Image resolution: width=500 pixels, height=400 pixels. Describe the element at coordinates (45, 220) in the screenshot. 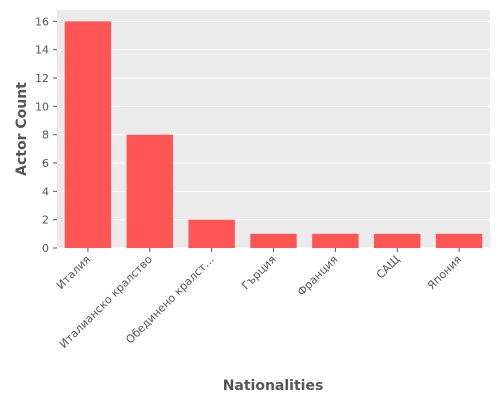

I see `y-tick-label: 2` at that location.